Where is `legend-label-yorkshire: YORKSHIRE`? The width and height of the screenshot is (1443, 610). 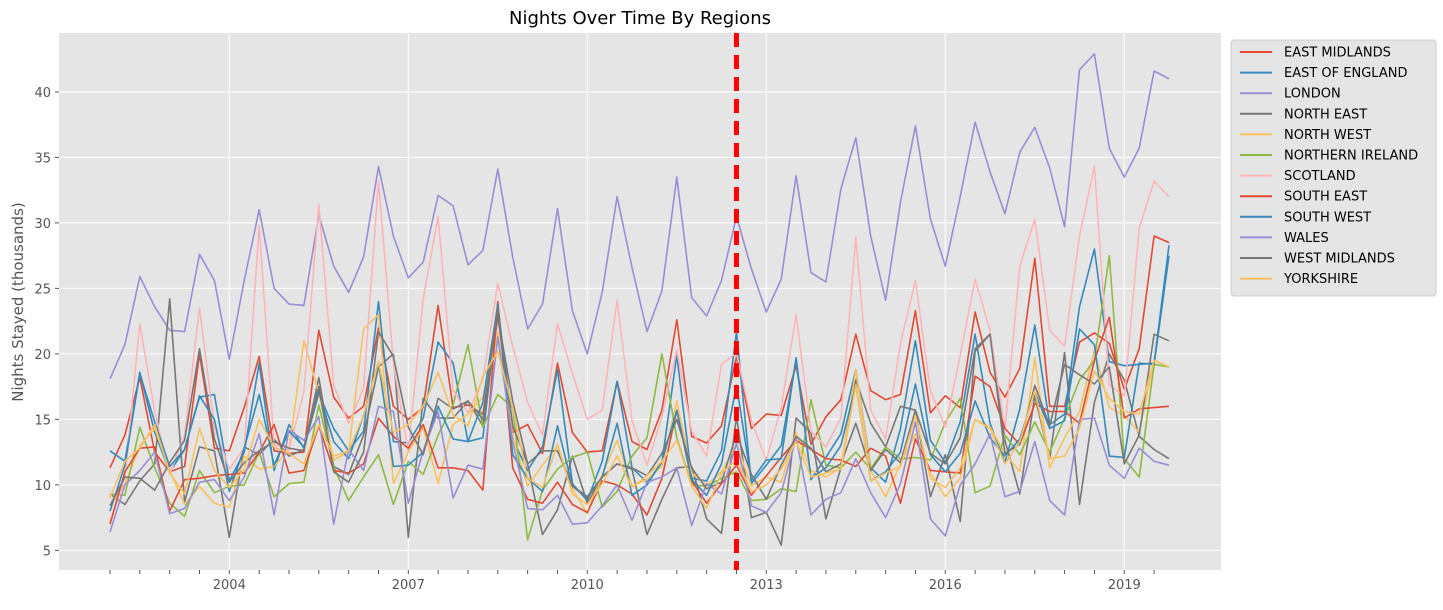 legend-label-yorkshire: YORKSHIRE is located at coordinates (1320, 279).